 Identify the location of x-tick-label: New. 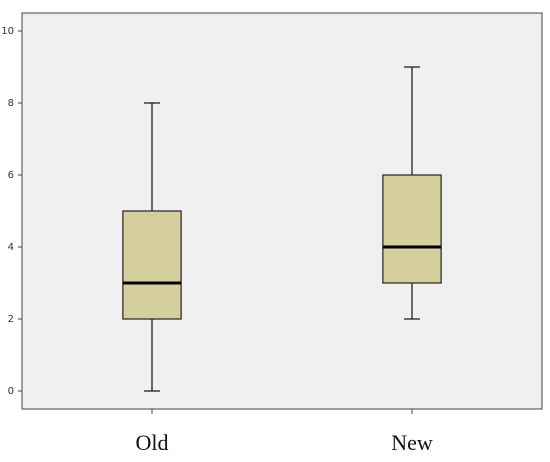
(412, 442).